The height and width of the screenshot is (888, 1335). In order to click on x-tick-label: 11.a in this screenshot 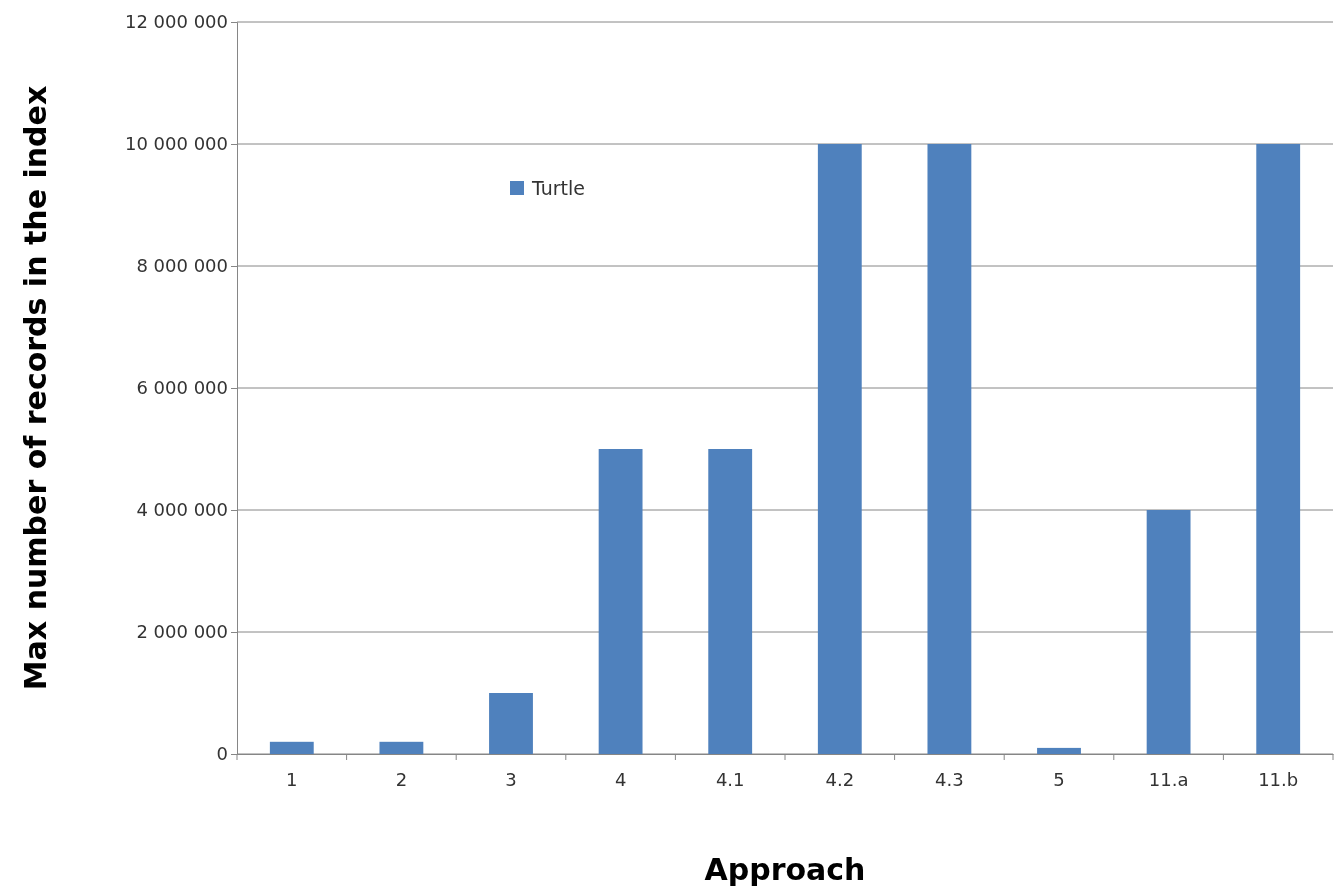, I will do `click(1168, 779)`.